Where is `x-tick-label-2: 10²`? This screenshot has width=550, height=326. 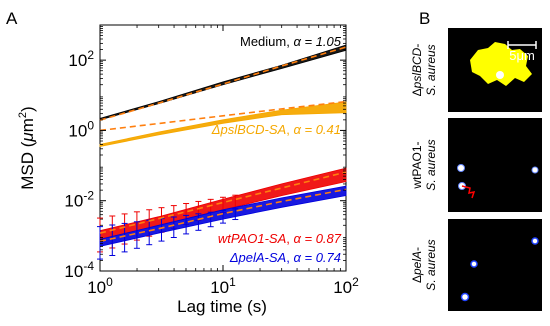
x-tick-label-2: 10² is located at coordinates (346, 286).